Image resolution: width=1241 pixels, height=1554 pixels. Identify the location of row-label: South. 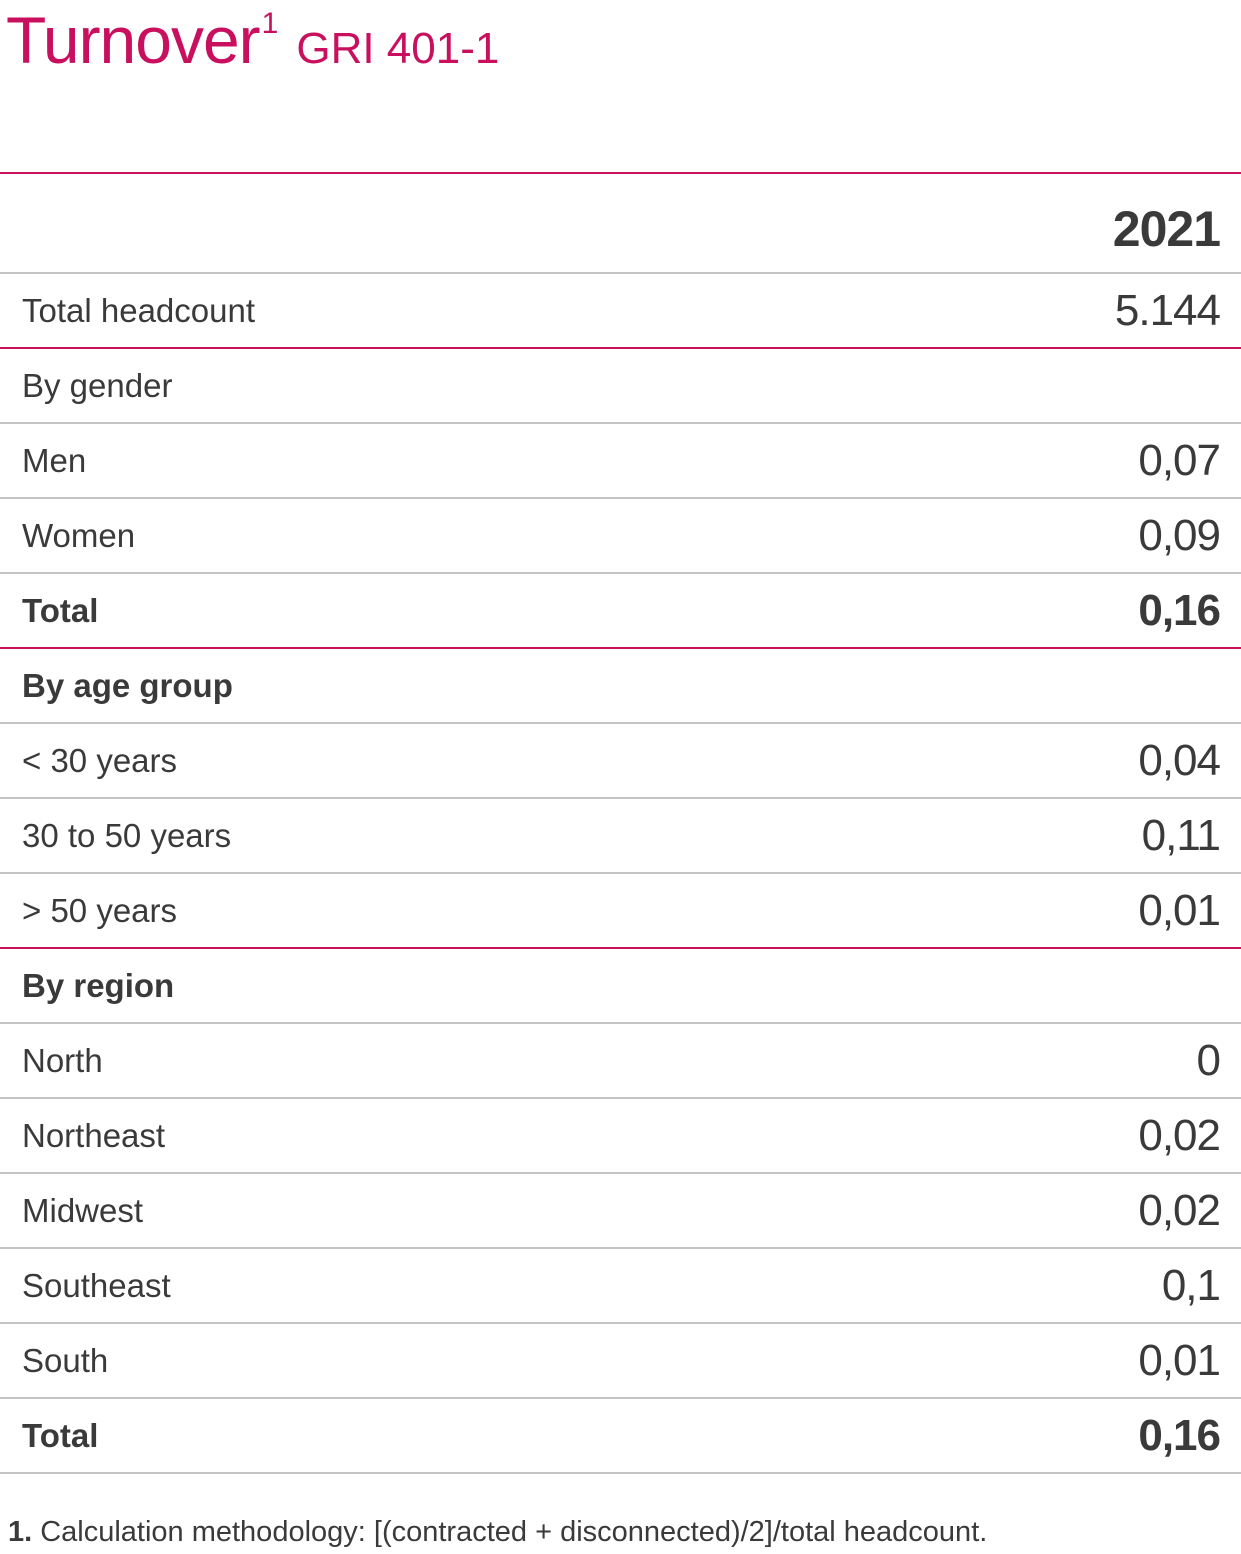
(65, 1360).